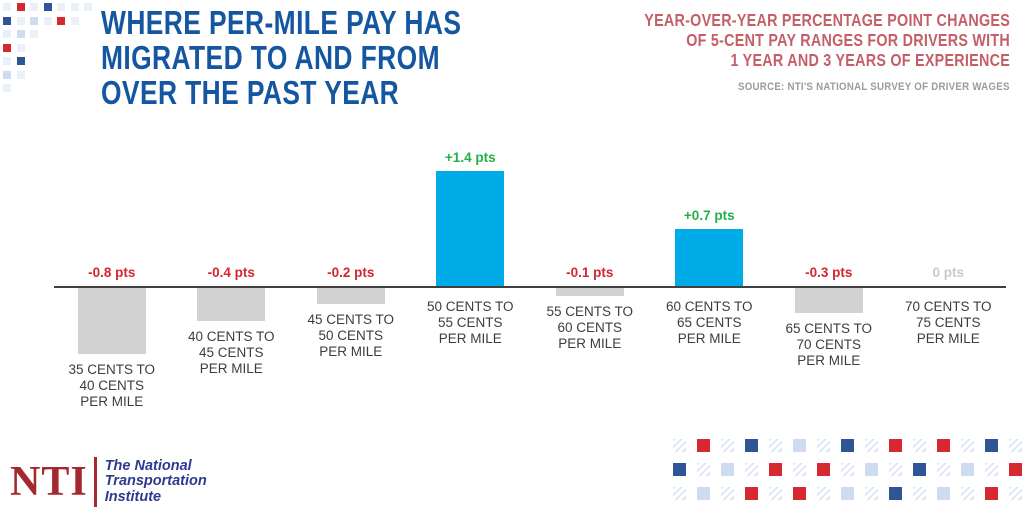  I want to click on bar-category-label: 50 CENTS TO 55 CENTS PER MILE, so click(470, 322).